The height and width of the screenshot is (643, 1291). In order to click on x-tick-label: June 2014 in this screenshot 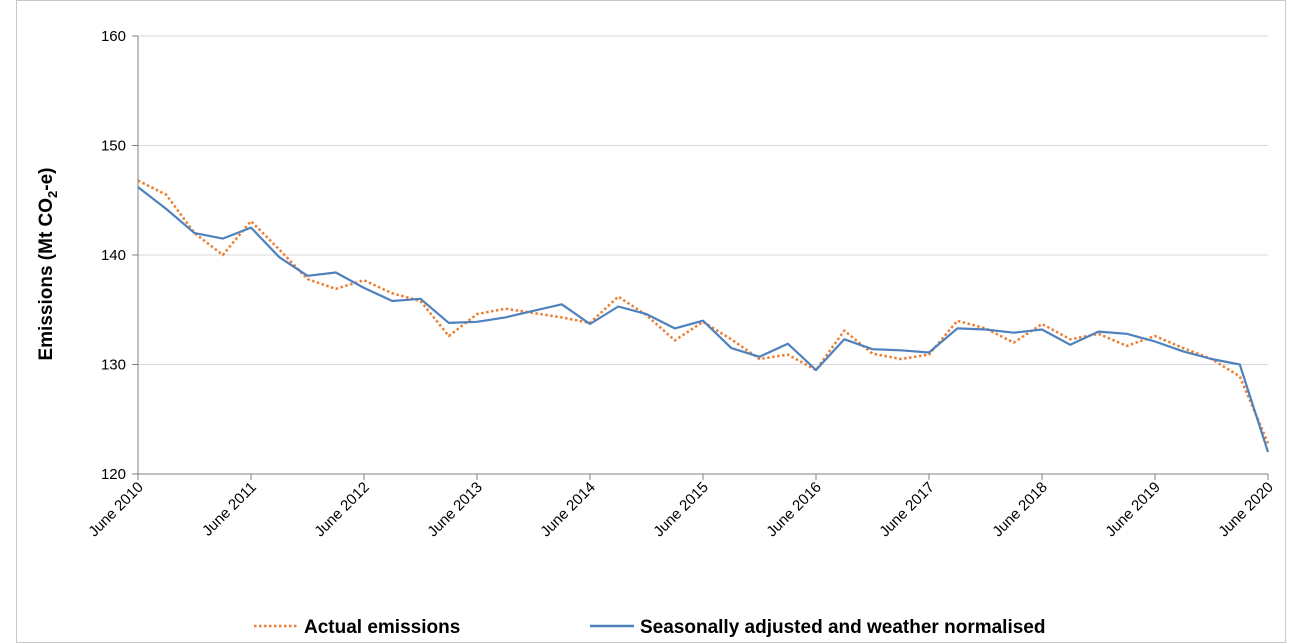, I will do `click(568, 510)`.